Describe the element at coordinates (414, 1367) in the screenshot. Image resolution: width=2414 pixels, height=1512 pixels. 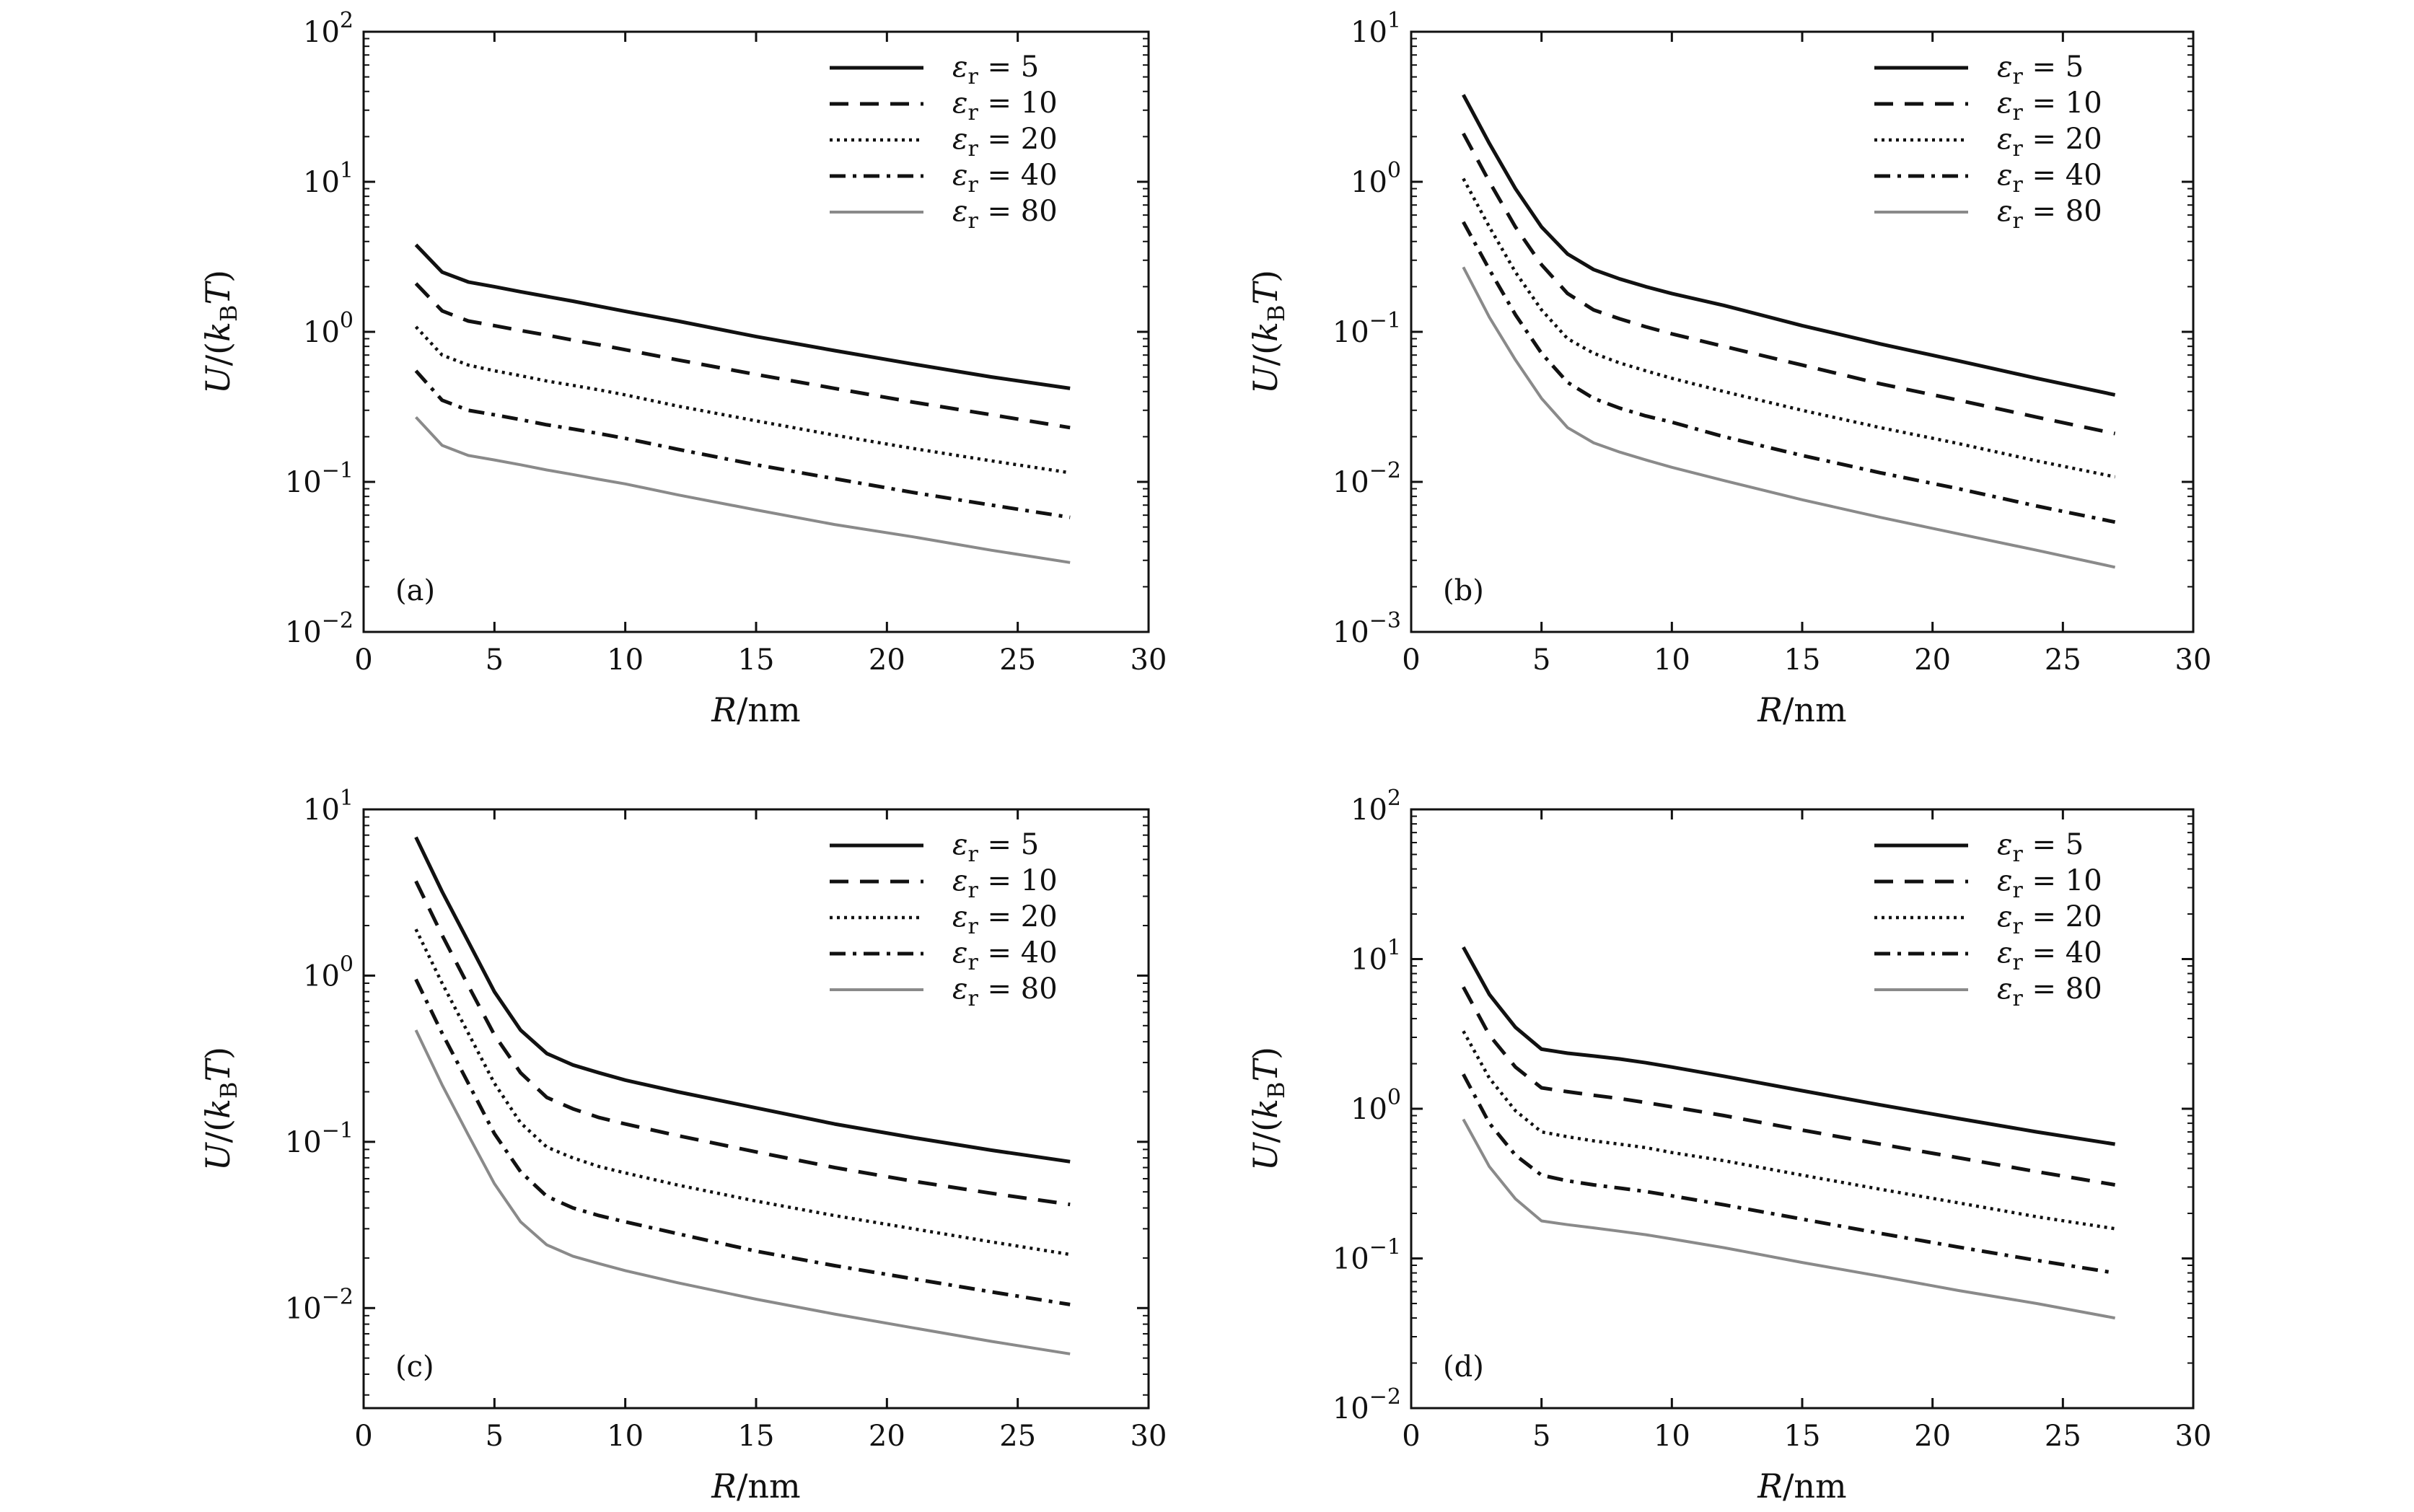
I see `panel-label: (c)` at that location.